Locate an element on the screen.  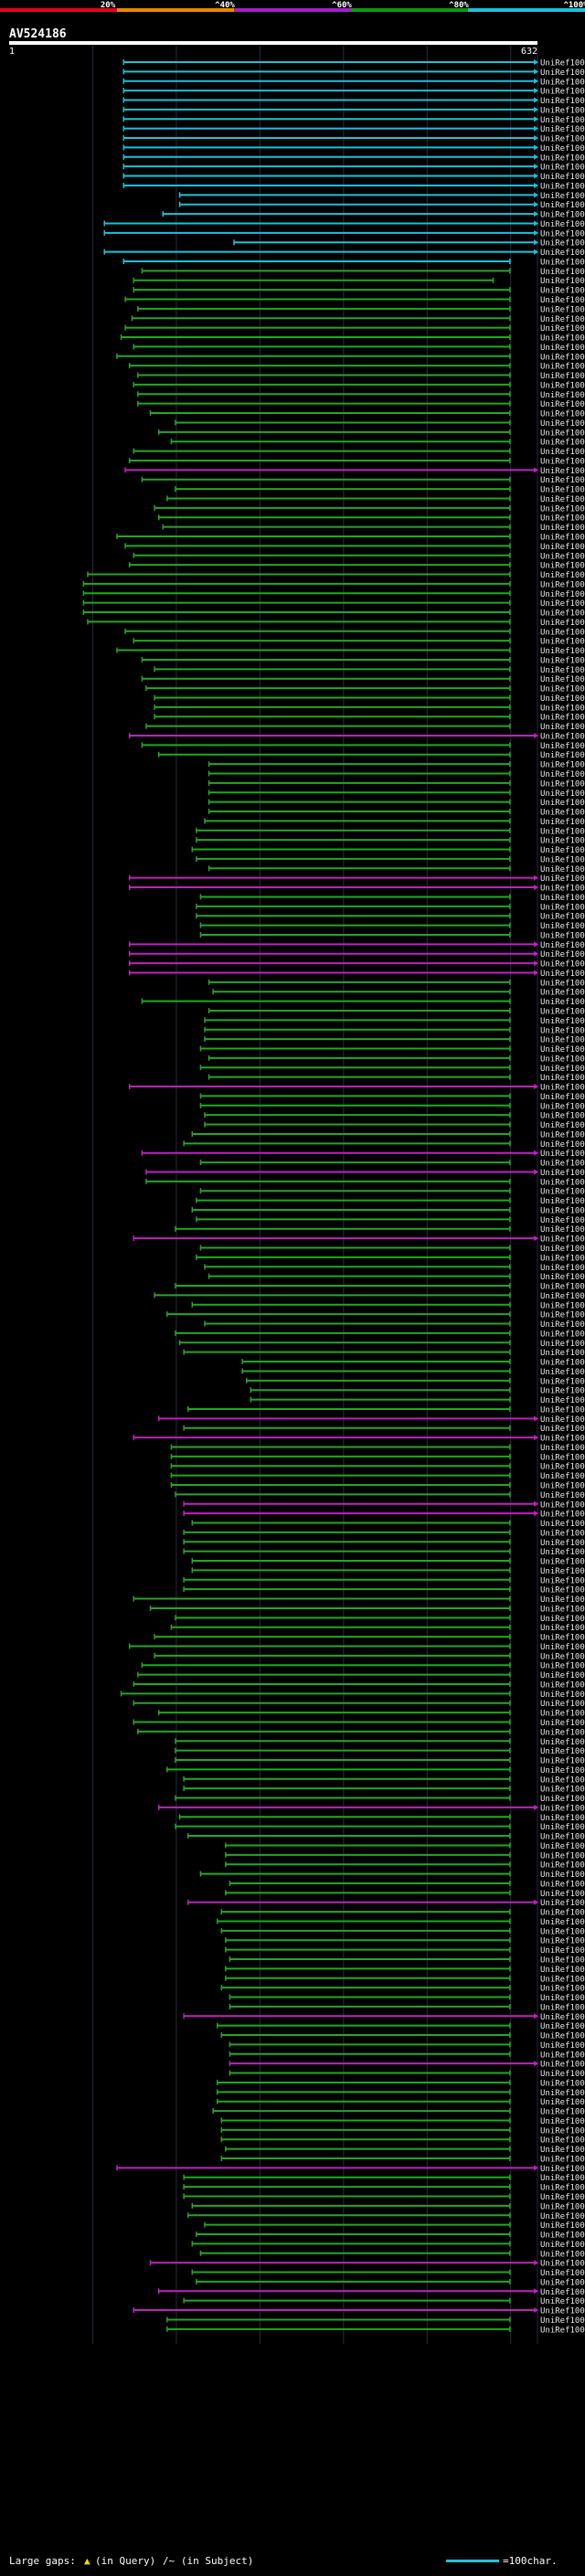
hit-row: UniRef100_A3J5B1 is located at coordinates (395, 1325).